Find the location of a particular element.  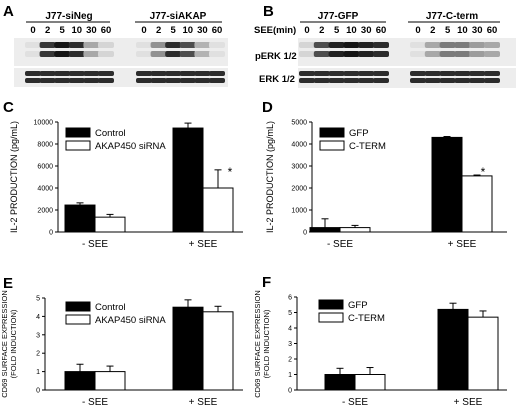

panel-f-y-axis-title: CD69 SURFACE EXPRESSION(FOLD INDUCTION) is located at coordinates (262, 344).